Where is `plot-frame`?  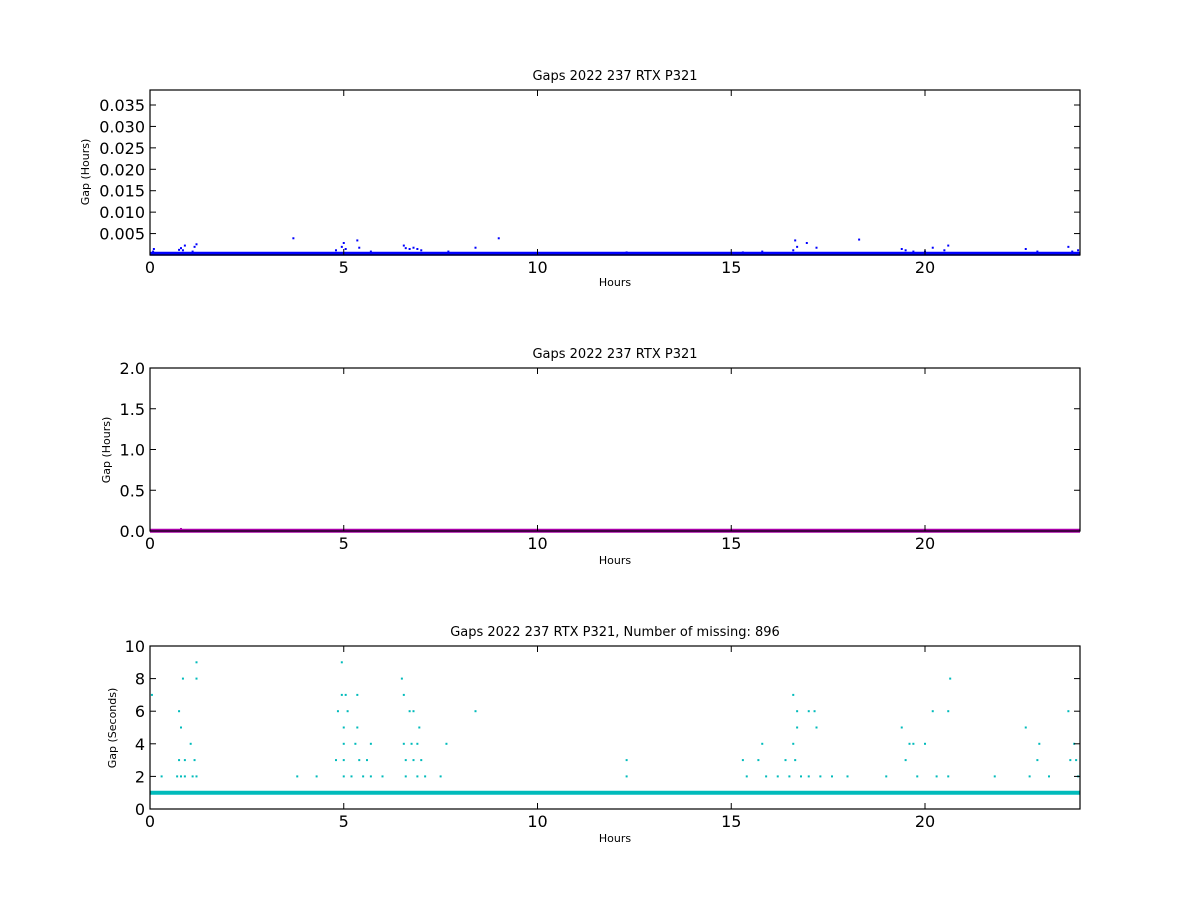
plot-frame is located at coordinates (615, 172).